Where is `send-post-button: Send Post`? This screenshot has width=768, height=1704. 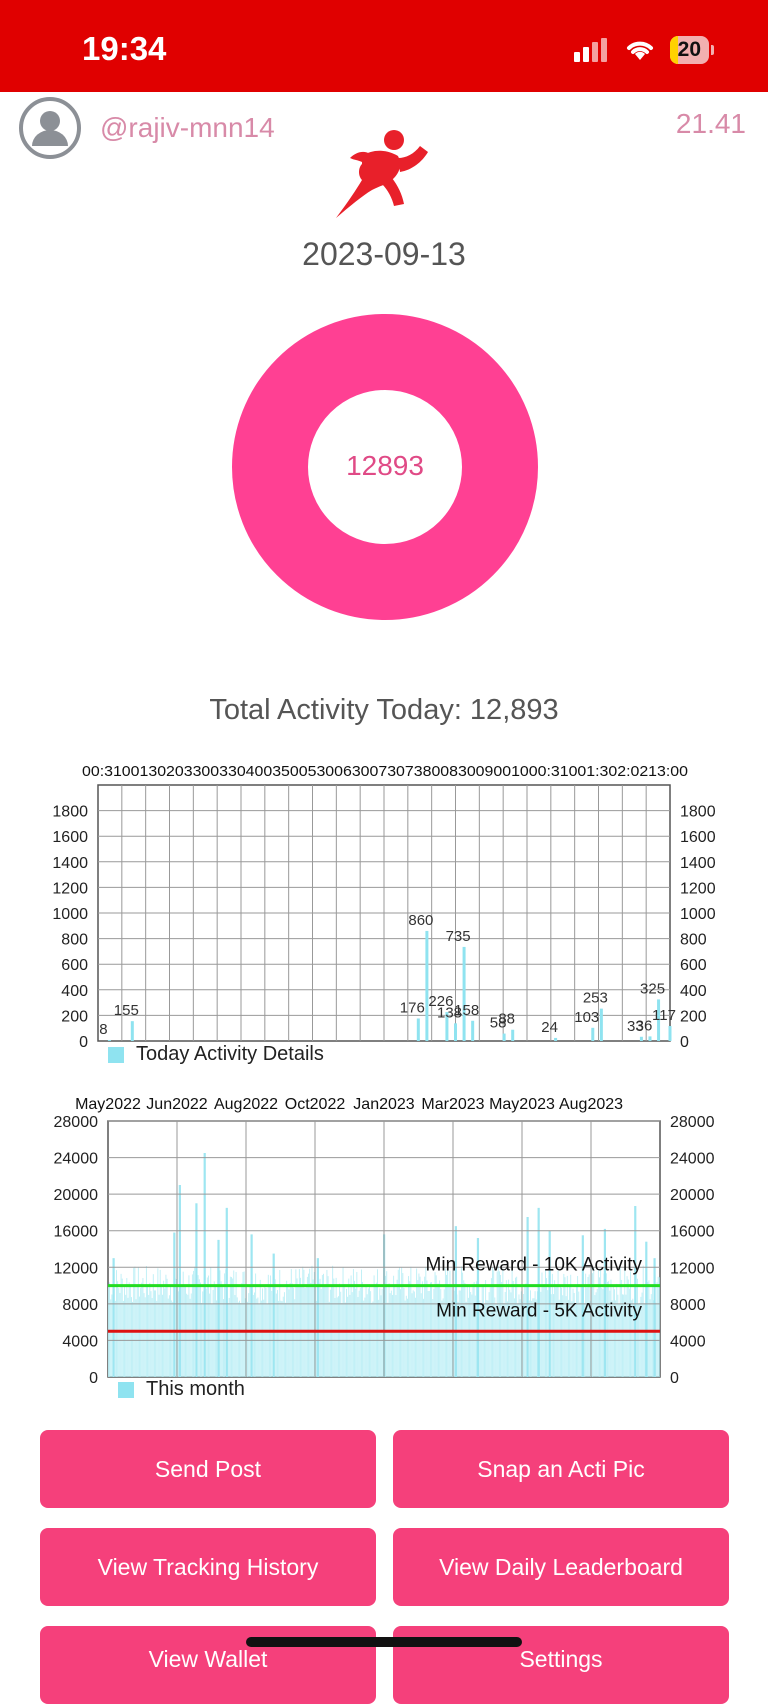 send-post-button: Send Post is located at coordinates (208, 1469).